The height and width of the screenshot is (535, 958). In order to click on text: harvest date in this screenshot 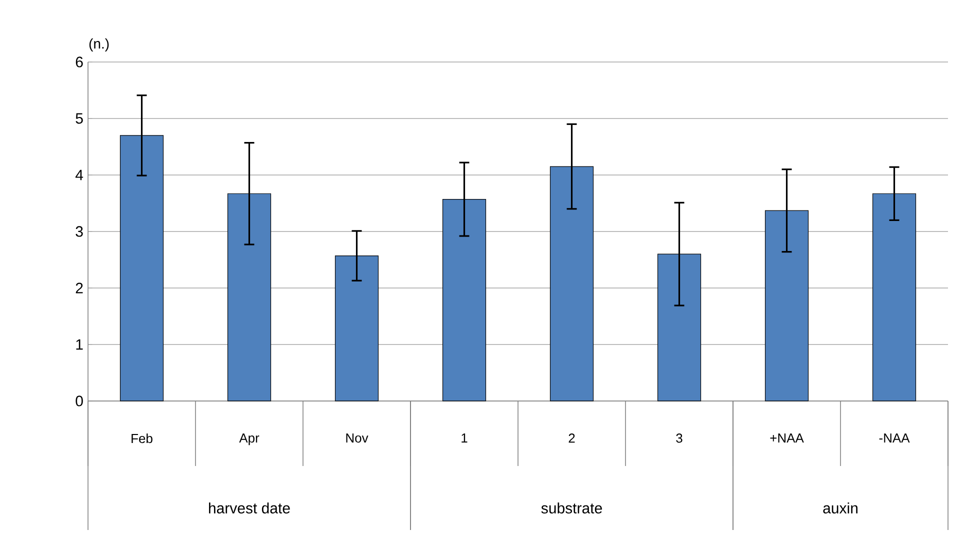, I will do `click(249, 508)`.